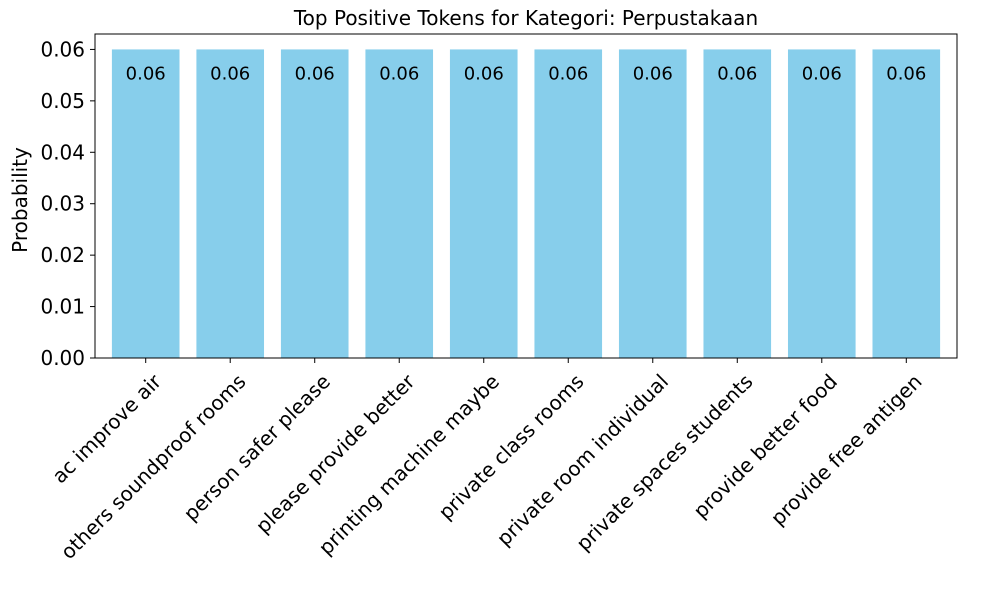 The height and width of the screenshot is (590, 982). What do you see at coordinates (653, 73) in the screenshot?
I see `bar-value-label-7: 0.06` at bounding box center [653, 73].